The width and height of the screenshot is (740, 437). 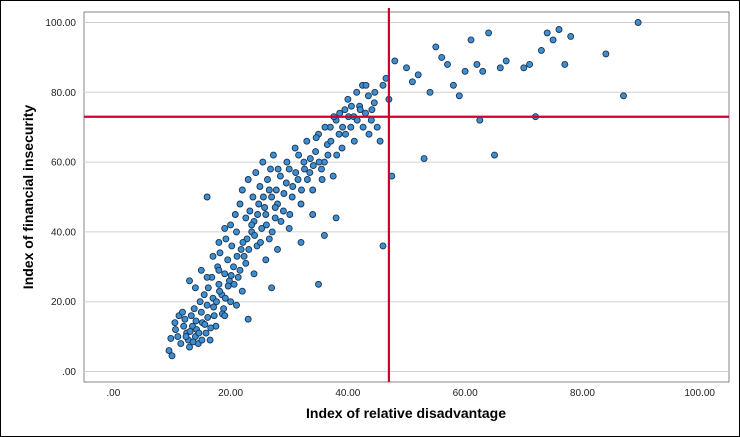 What do you see at coordinates (28, 197) in the screenshot?
I see `y-axis-title: Index of financial insecurity` at bounding box center [28, 197].